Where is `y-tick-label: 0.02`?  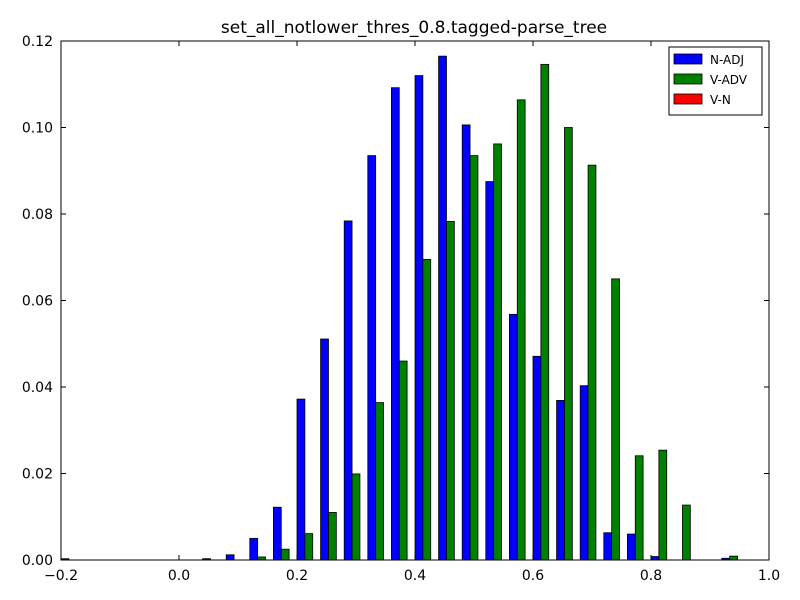
y-tick-label: 0.02 is located at coordinates (37, 475).